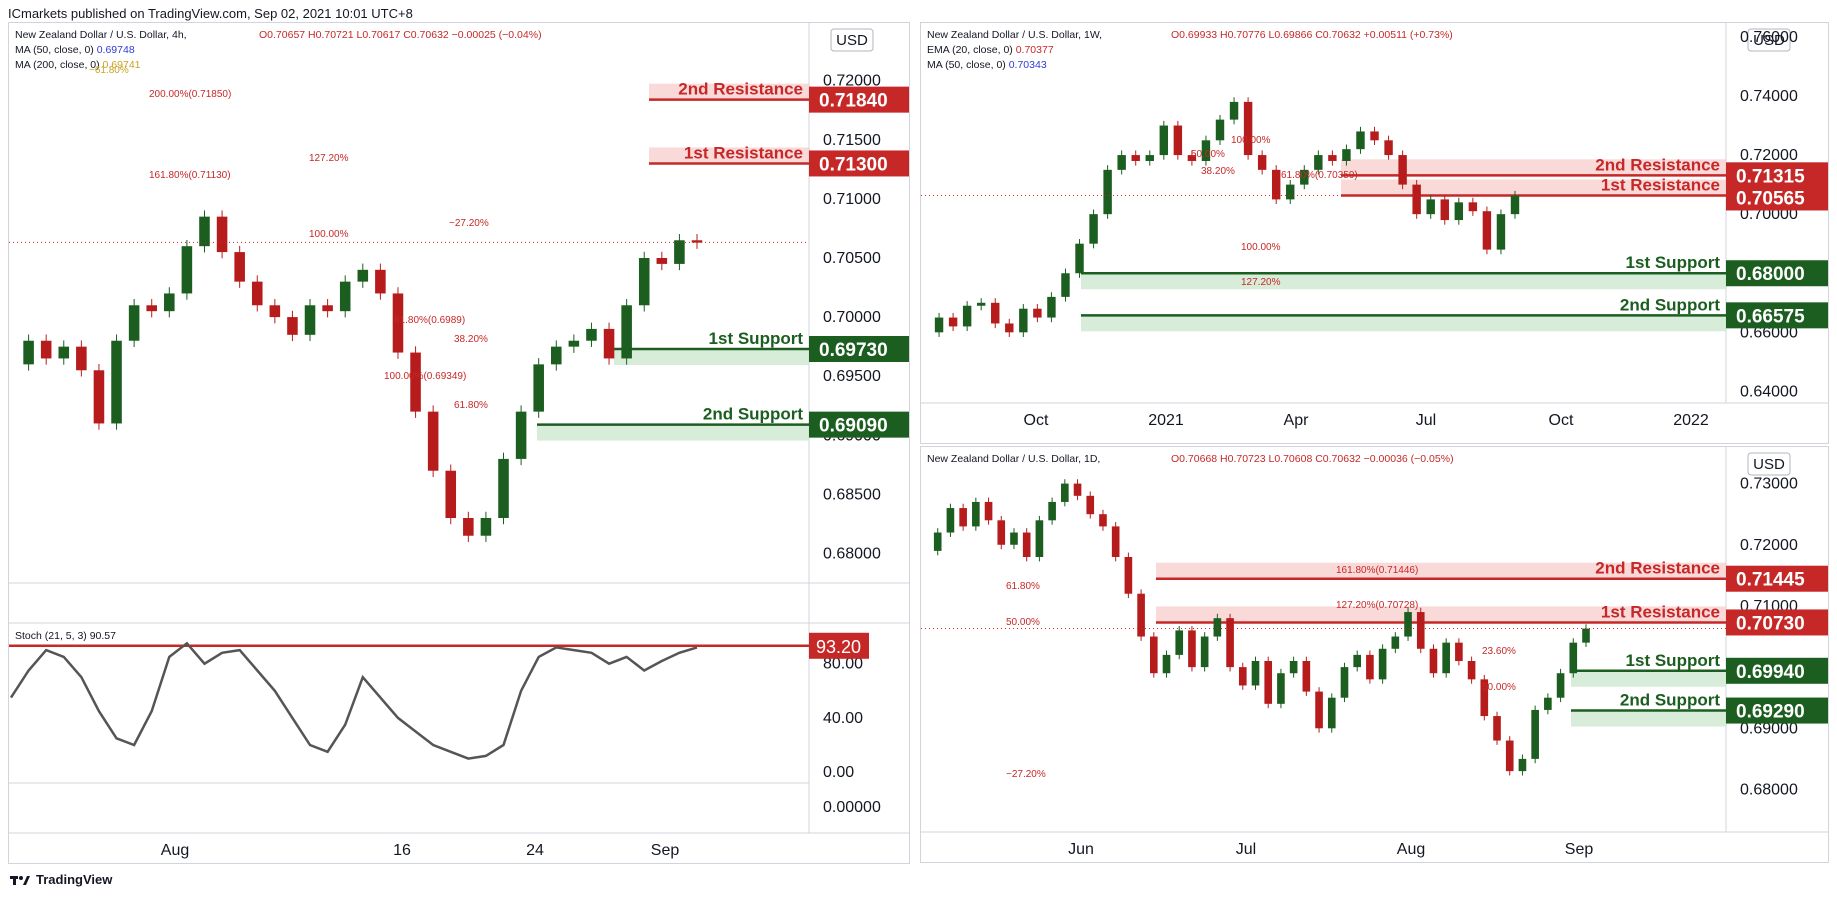 The width and height of the screenshot is (1837, 899). What do you see at coordinates (329, 234) in the screenshot?
I see `fib-label: 100.00%` at bounding box center [329, 234].